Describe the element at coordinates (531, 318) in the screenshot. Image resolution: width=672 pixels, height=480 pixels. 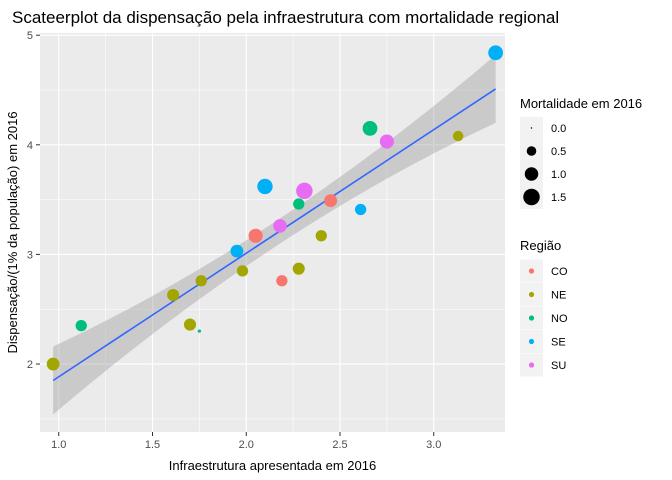
I see `color-legend-symbol-no` at that location.